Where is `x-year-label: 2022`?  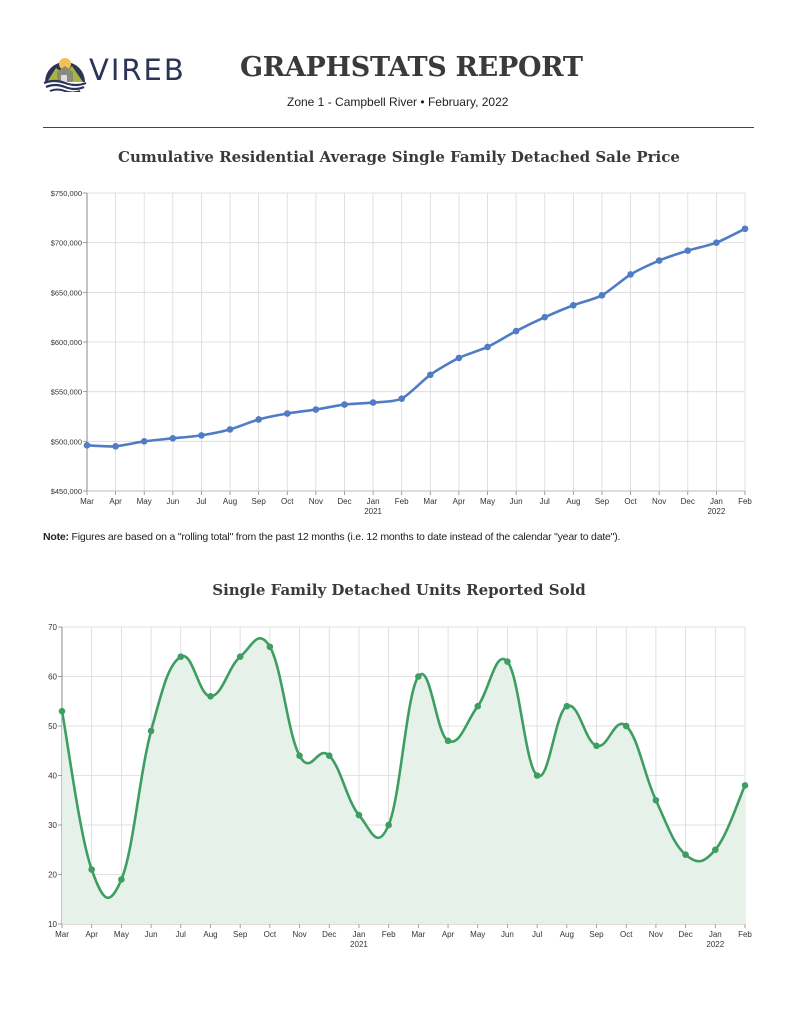 x-year-label: 2022 is located at coordinates (715, 944).